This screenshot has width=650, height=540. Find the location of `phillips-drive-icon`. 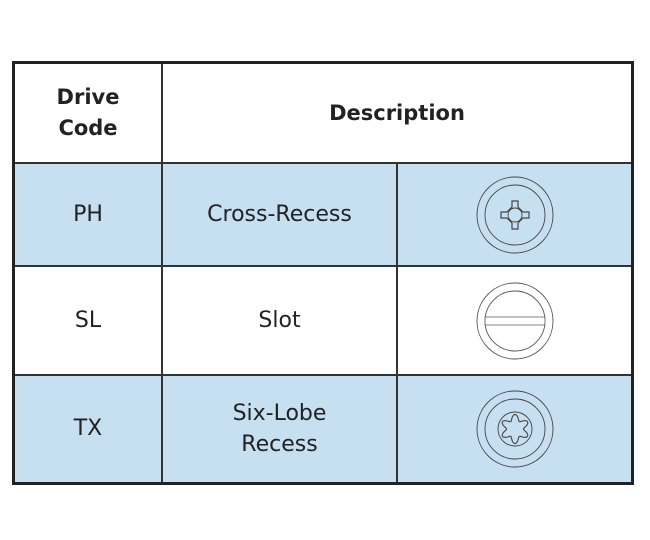

phillips-drive-icon is located at coordinates (514, 214).